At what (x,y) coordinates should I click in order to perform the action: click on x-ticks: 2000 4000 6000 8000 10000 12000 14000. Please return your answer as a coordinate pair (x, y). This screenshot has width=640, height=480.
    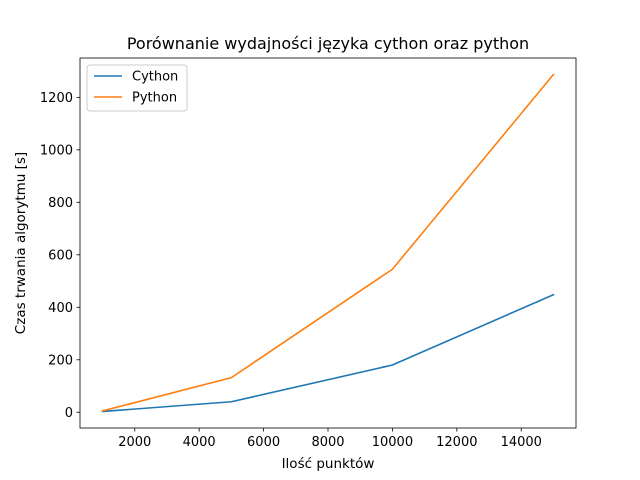
    Looking at the image, I should click on (330, 439).